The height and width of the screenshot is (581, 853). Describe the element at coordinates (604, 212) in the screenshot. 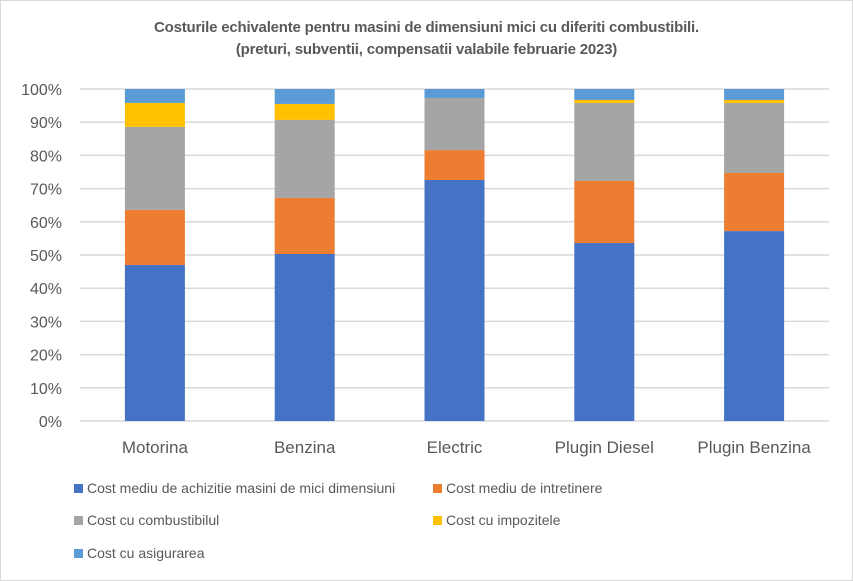

I see `bar-segment-plugin-diesel-s1` at that location.